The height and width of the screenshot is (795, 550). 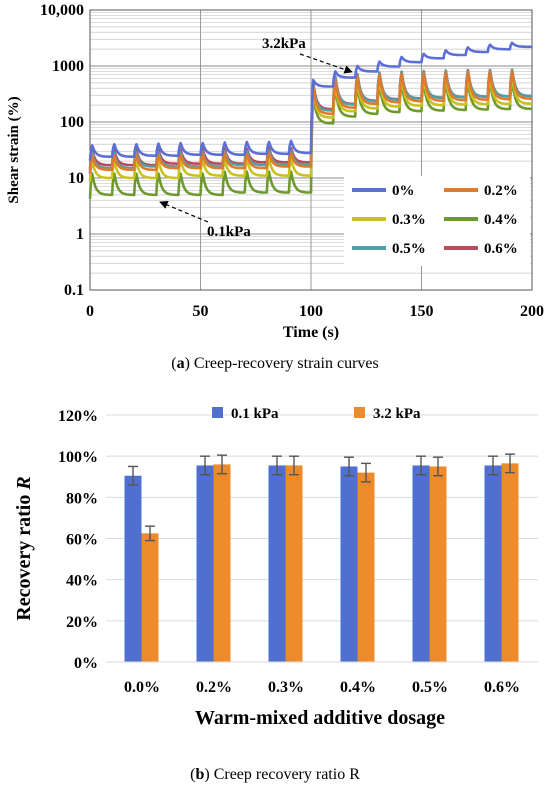 I want to click on series-line-0%, so click(x=310, y=101).